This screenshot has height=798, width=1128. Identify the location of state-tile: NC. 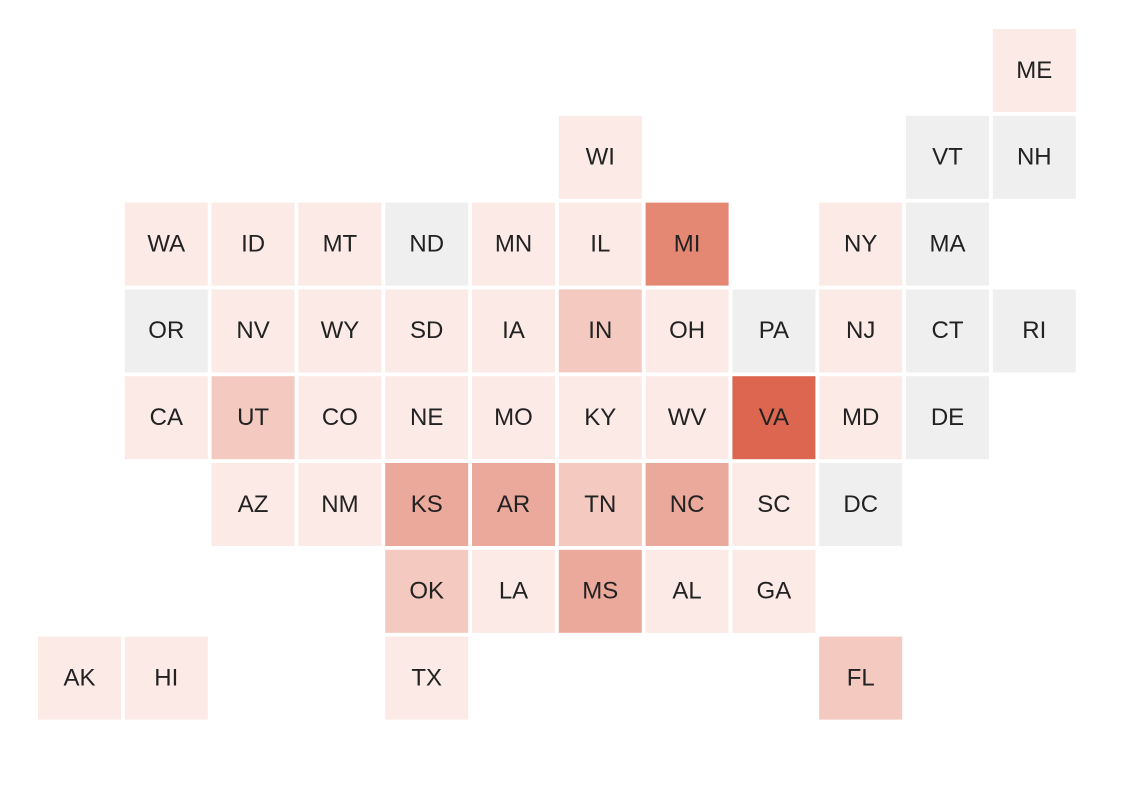
(687, 504).